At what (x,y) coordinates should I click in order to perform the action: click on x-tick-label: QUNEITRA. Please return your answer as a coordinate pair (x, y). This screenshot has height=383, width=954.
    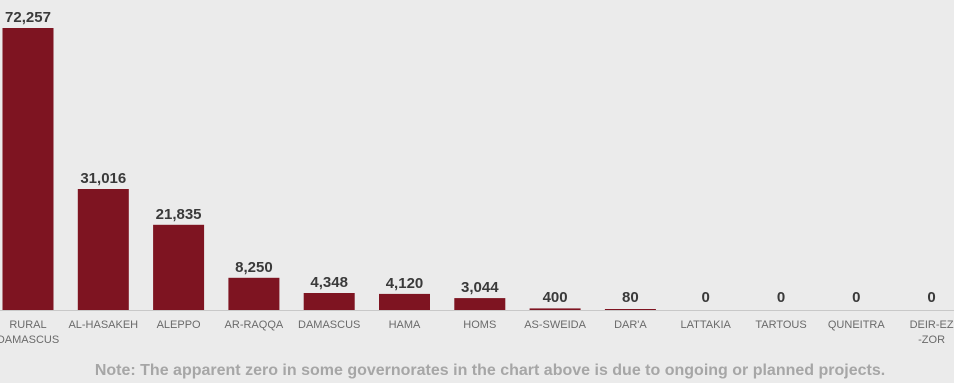
    Looking at the image, I should click on (857, 325).